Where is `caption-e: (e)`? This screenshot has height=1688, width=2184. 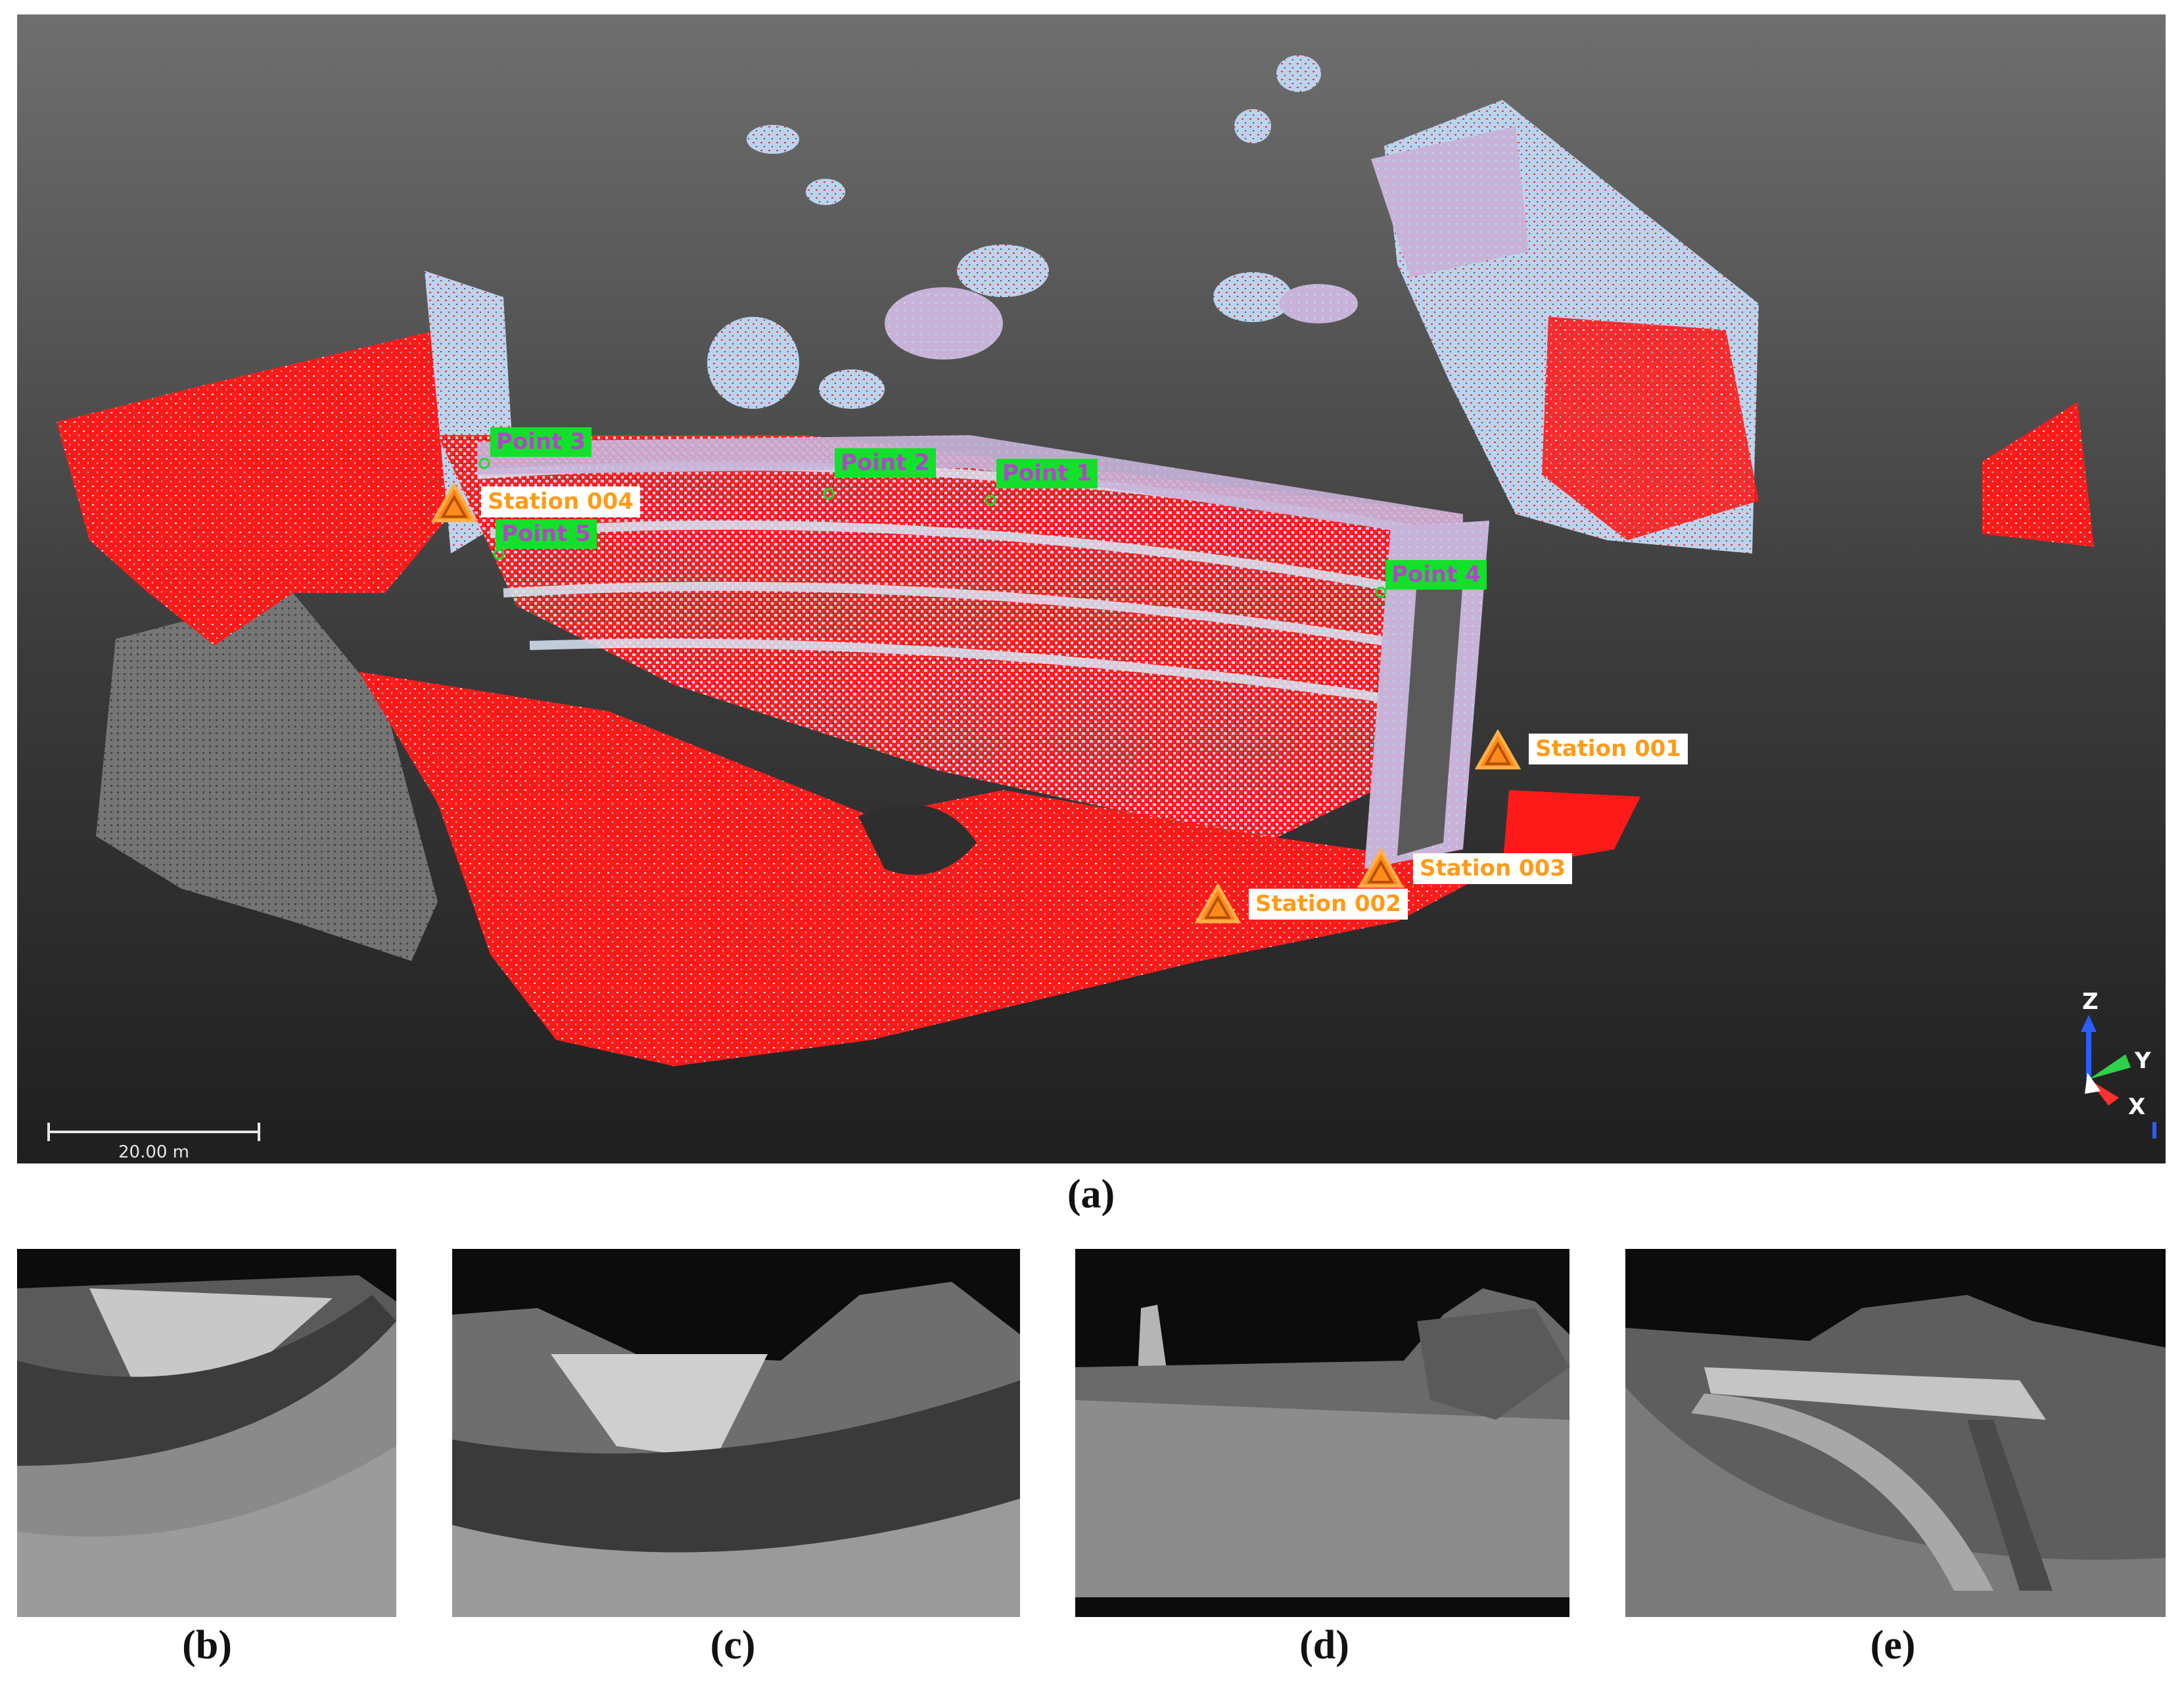 caption-e: (e) is located at coordinates (1893, 1645).